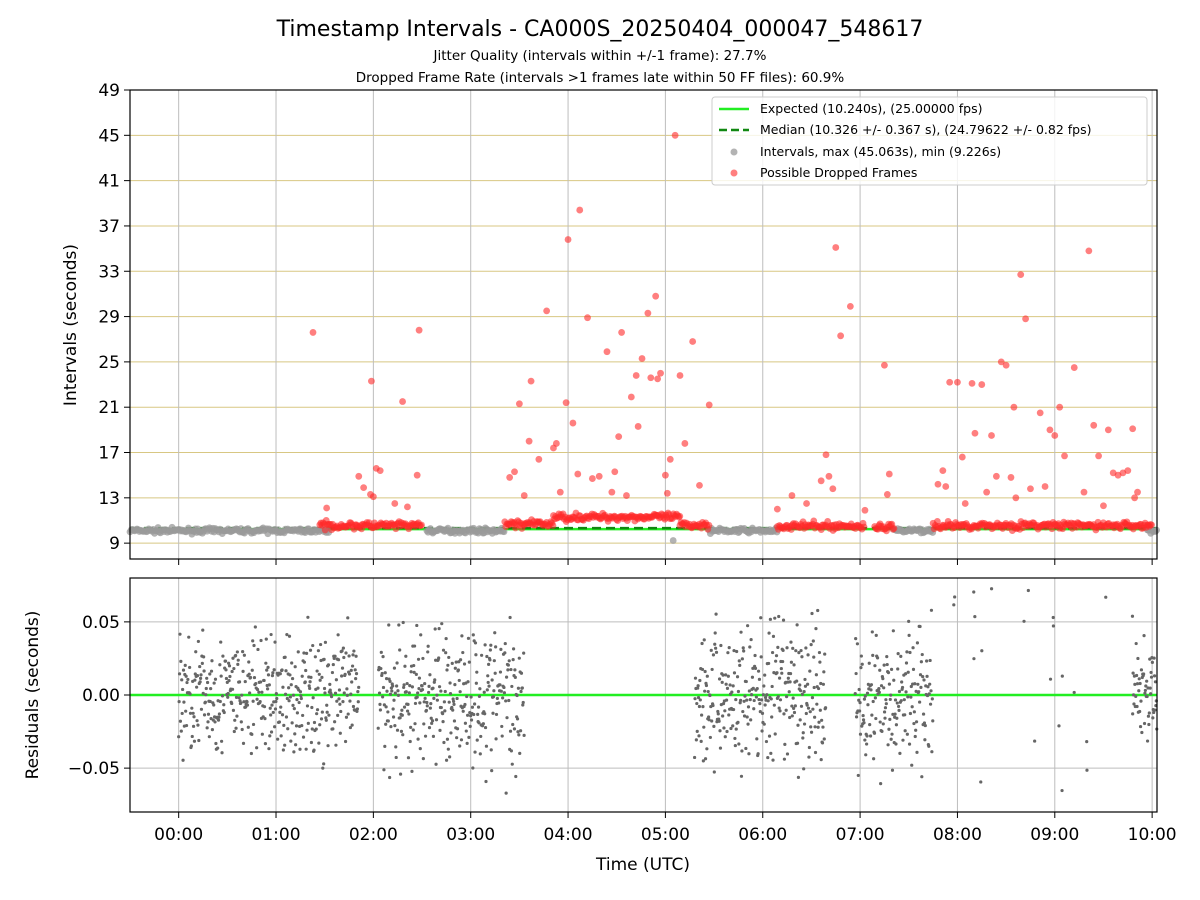 The width and height of the screenshot is (1200, 900). Describe the element at coordinates (101, 623) in the screenshot. I see `residuals-y-tick-label: 0.05` at that location.